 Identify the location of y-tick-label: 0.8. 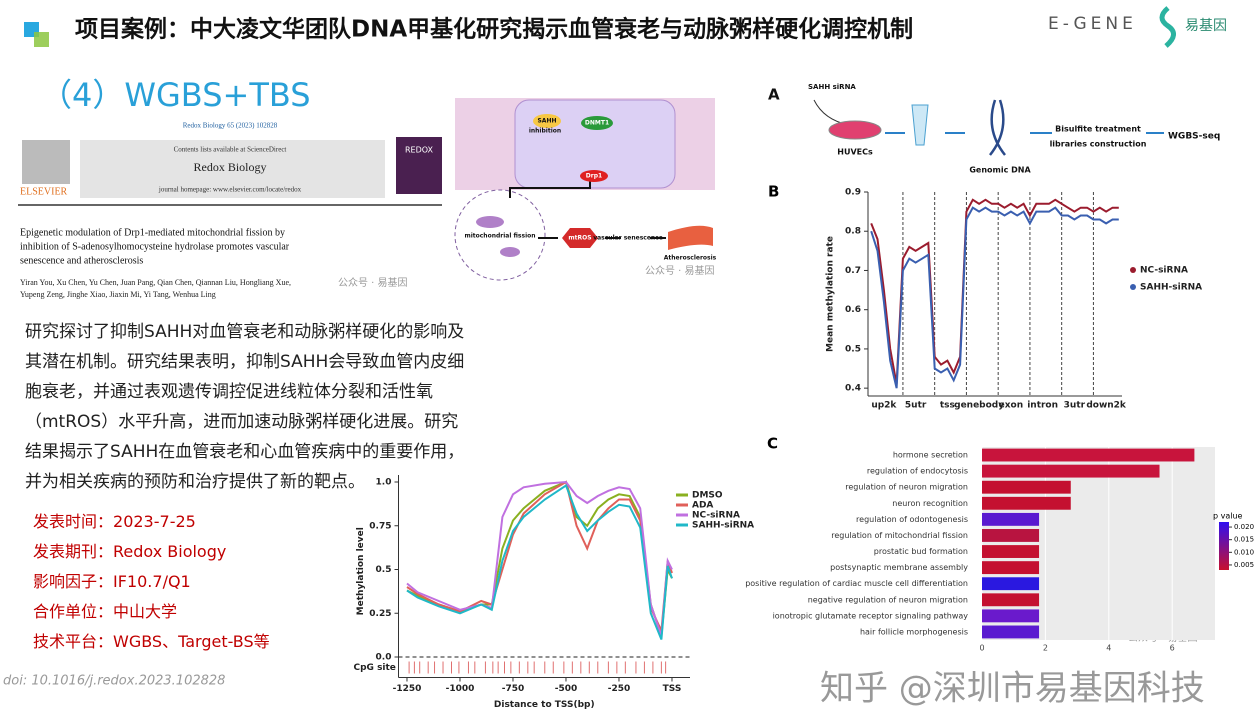
(853, 232).